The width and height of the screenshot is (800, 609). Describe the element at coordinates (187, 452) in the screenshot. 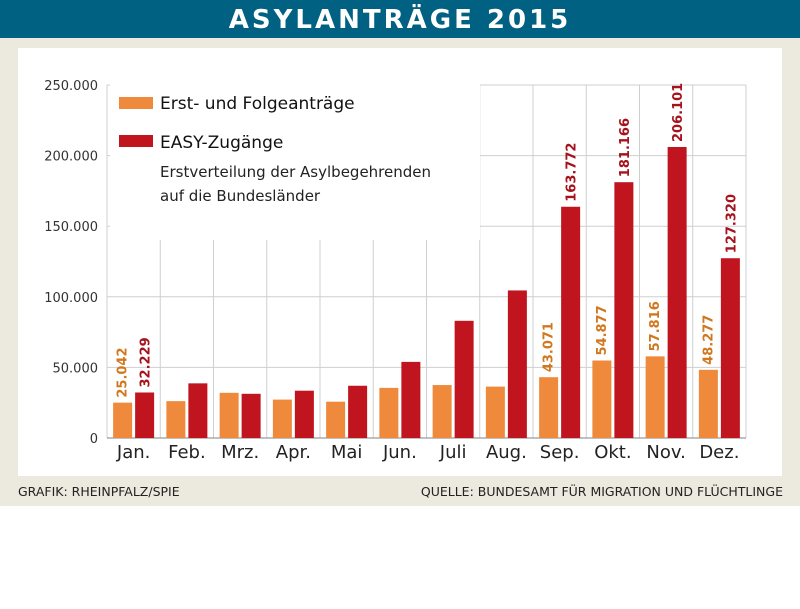

I see `x-tick-label: Feb.` at that location.